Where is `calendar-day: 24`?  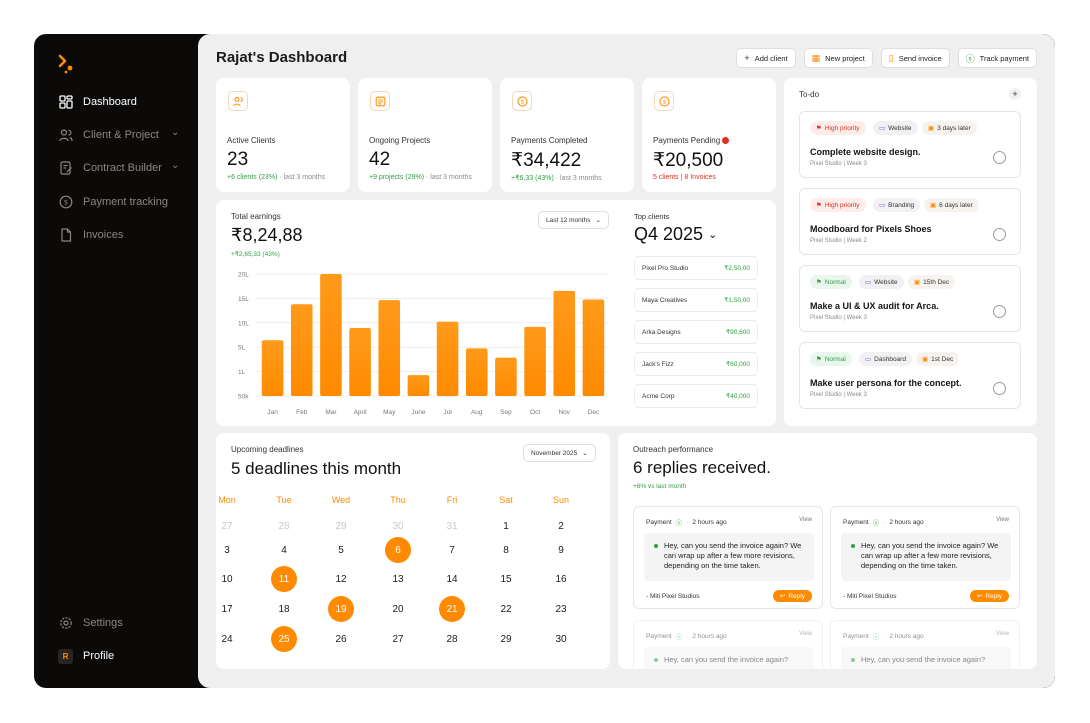
calendar-day: 24 is located at coordinates (227, 639).